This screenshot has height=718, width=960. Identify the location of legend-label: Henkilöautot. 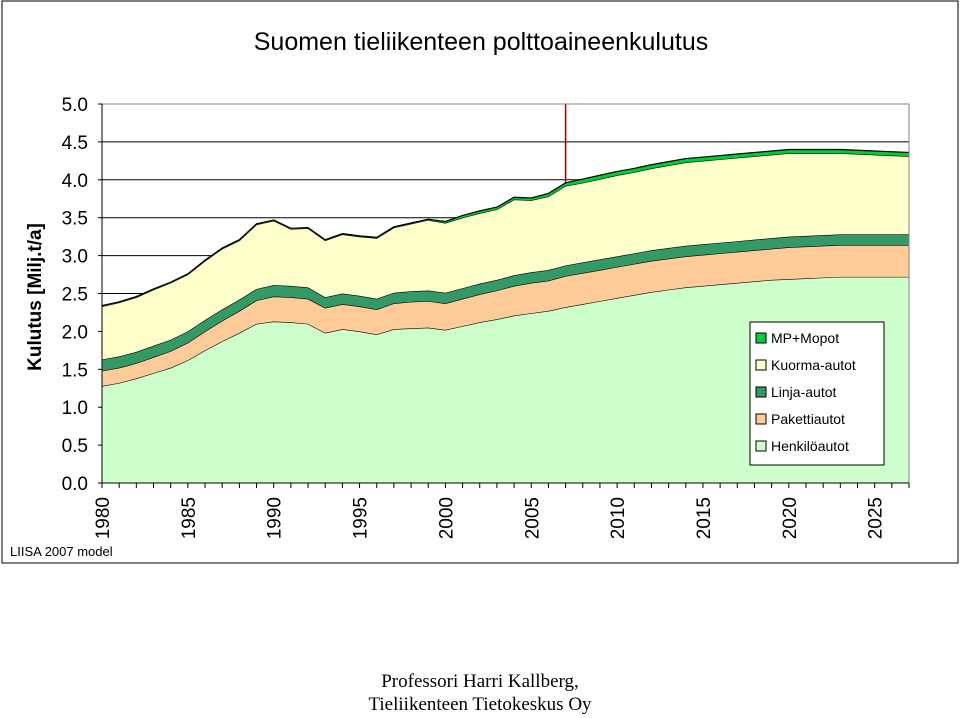
(810, 446).